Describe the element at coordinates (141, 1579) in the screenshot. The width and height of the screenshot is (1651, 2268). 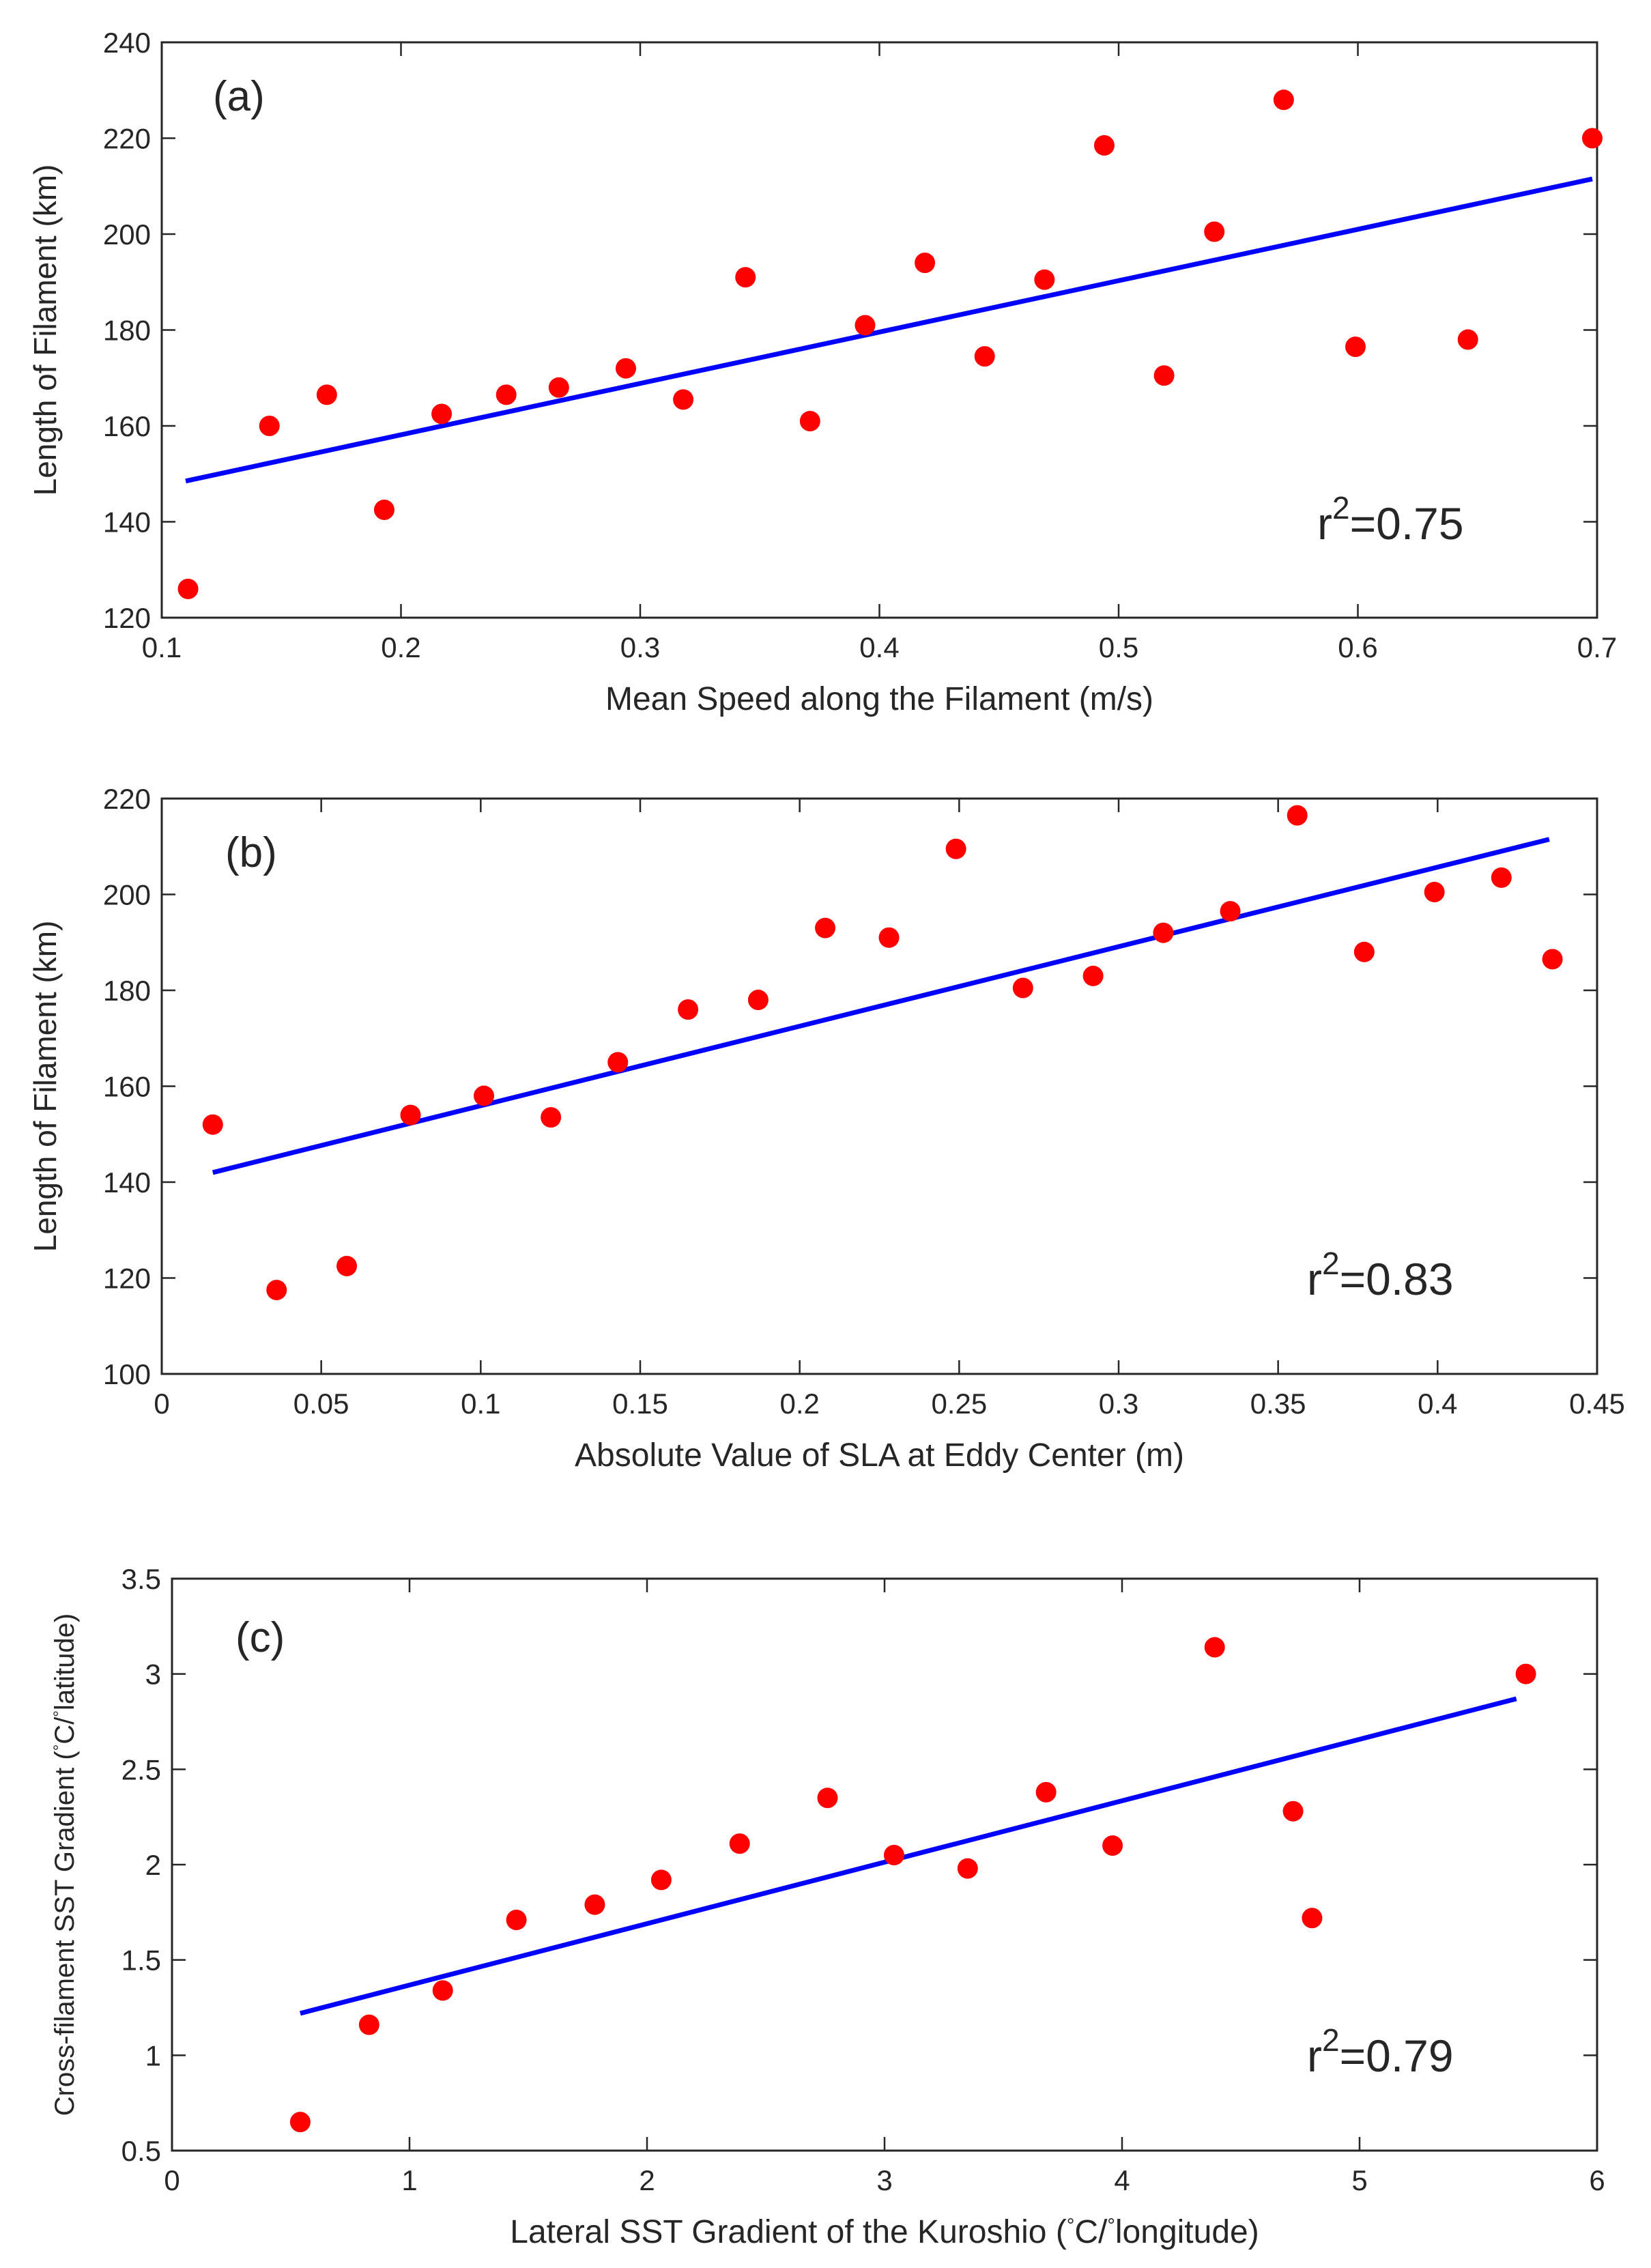
I see `y-tick-label: 3.5` at that location.